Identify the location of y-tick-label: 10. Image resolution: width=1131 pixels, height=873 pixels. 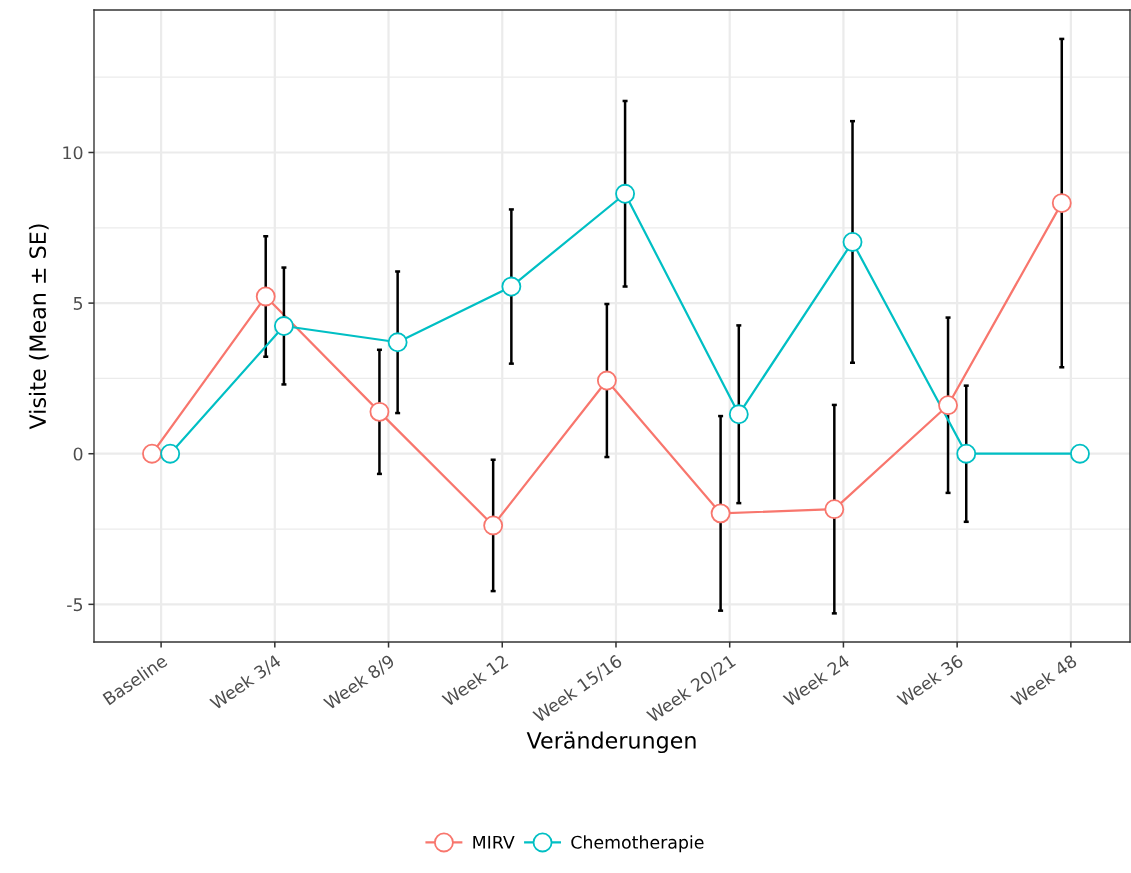
(73, 153).